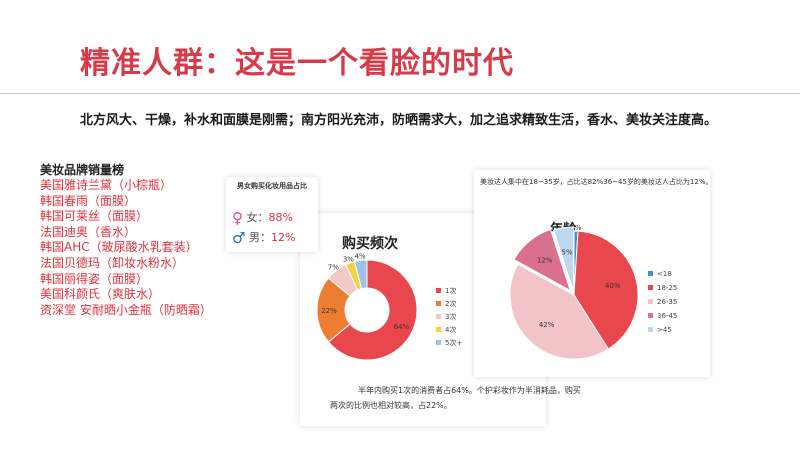  I want to click on legend-label: <18, so click(664, 274).